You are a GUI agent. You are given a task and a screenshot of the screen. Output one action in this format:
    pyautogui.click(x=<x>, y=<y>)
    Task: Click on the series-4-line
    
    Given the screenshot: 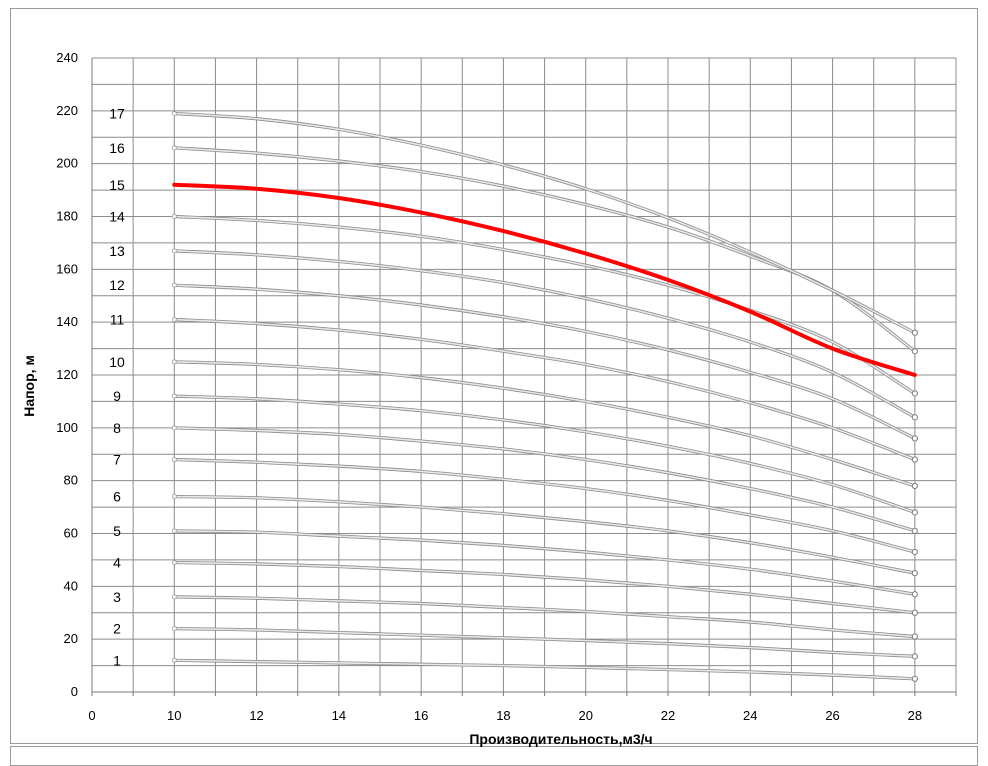 What is the action you would take?
    pyautogui.click(x=544, y=587)
    